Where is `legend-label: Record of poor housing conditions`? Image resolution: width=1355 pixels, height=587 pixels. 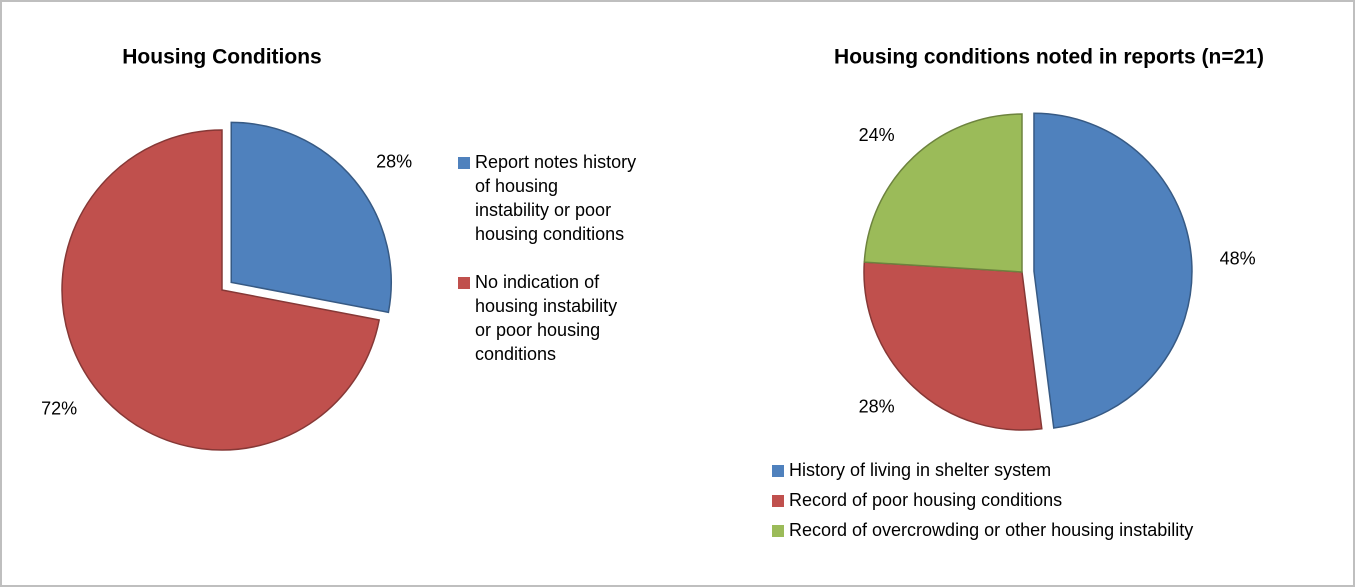
legend-label: Record of poor housing conditions is located at coordinates (925, 500).